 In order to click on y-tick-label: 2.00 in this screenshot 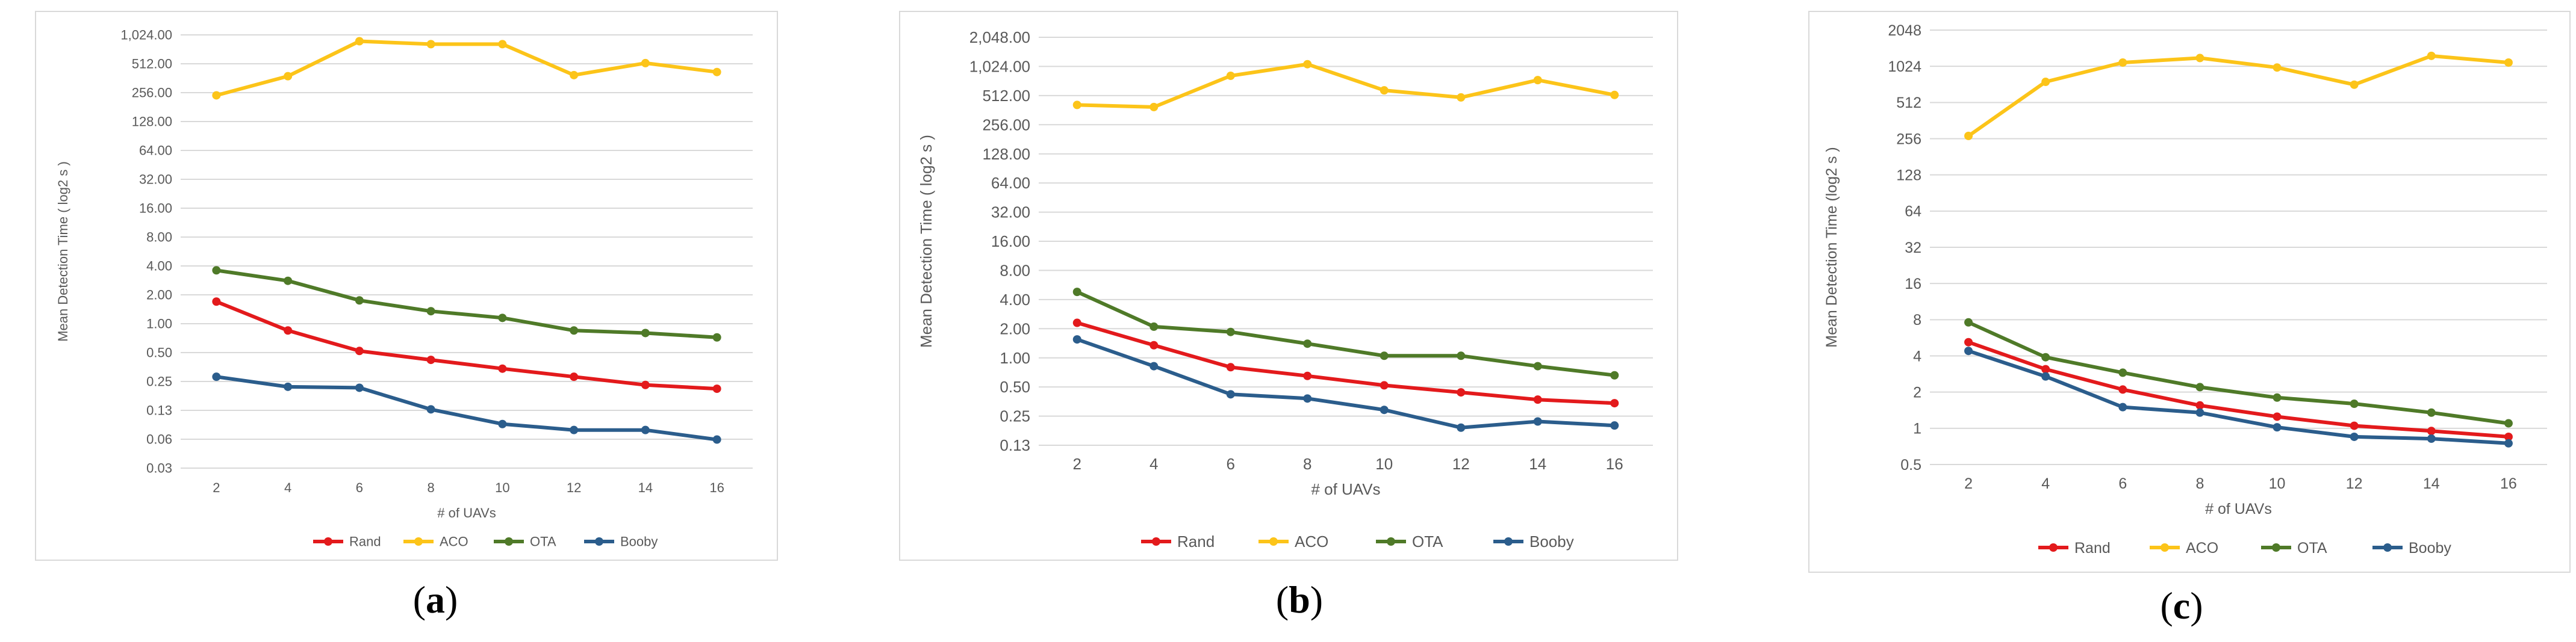, I will do `click(1015, 329)`.